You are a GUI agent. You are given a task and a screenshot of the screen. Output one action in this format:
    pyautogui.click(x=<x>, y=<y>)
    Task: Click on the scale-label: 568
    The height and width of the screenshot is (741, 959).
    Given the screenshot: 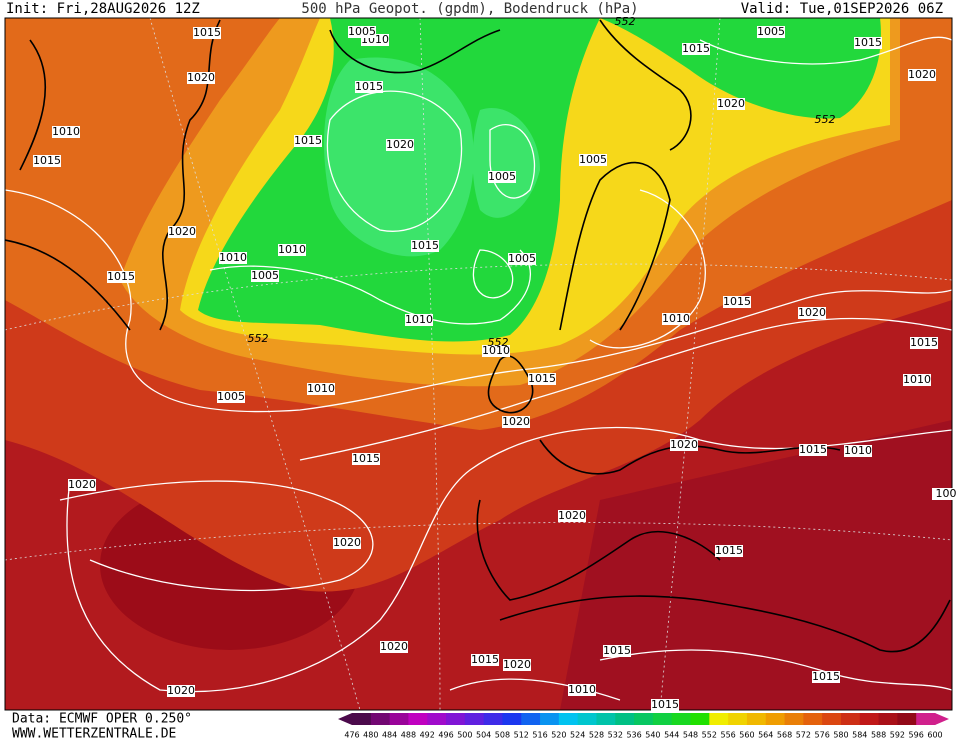 What is the action you would take?
    pyautogui.click(x=784, y=735)
    